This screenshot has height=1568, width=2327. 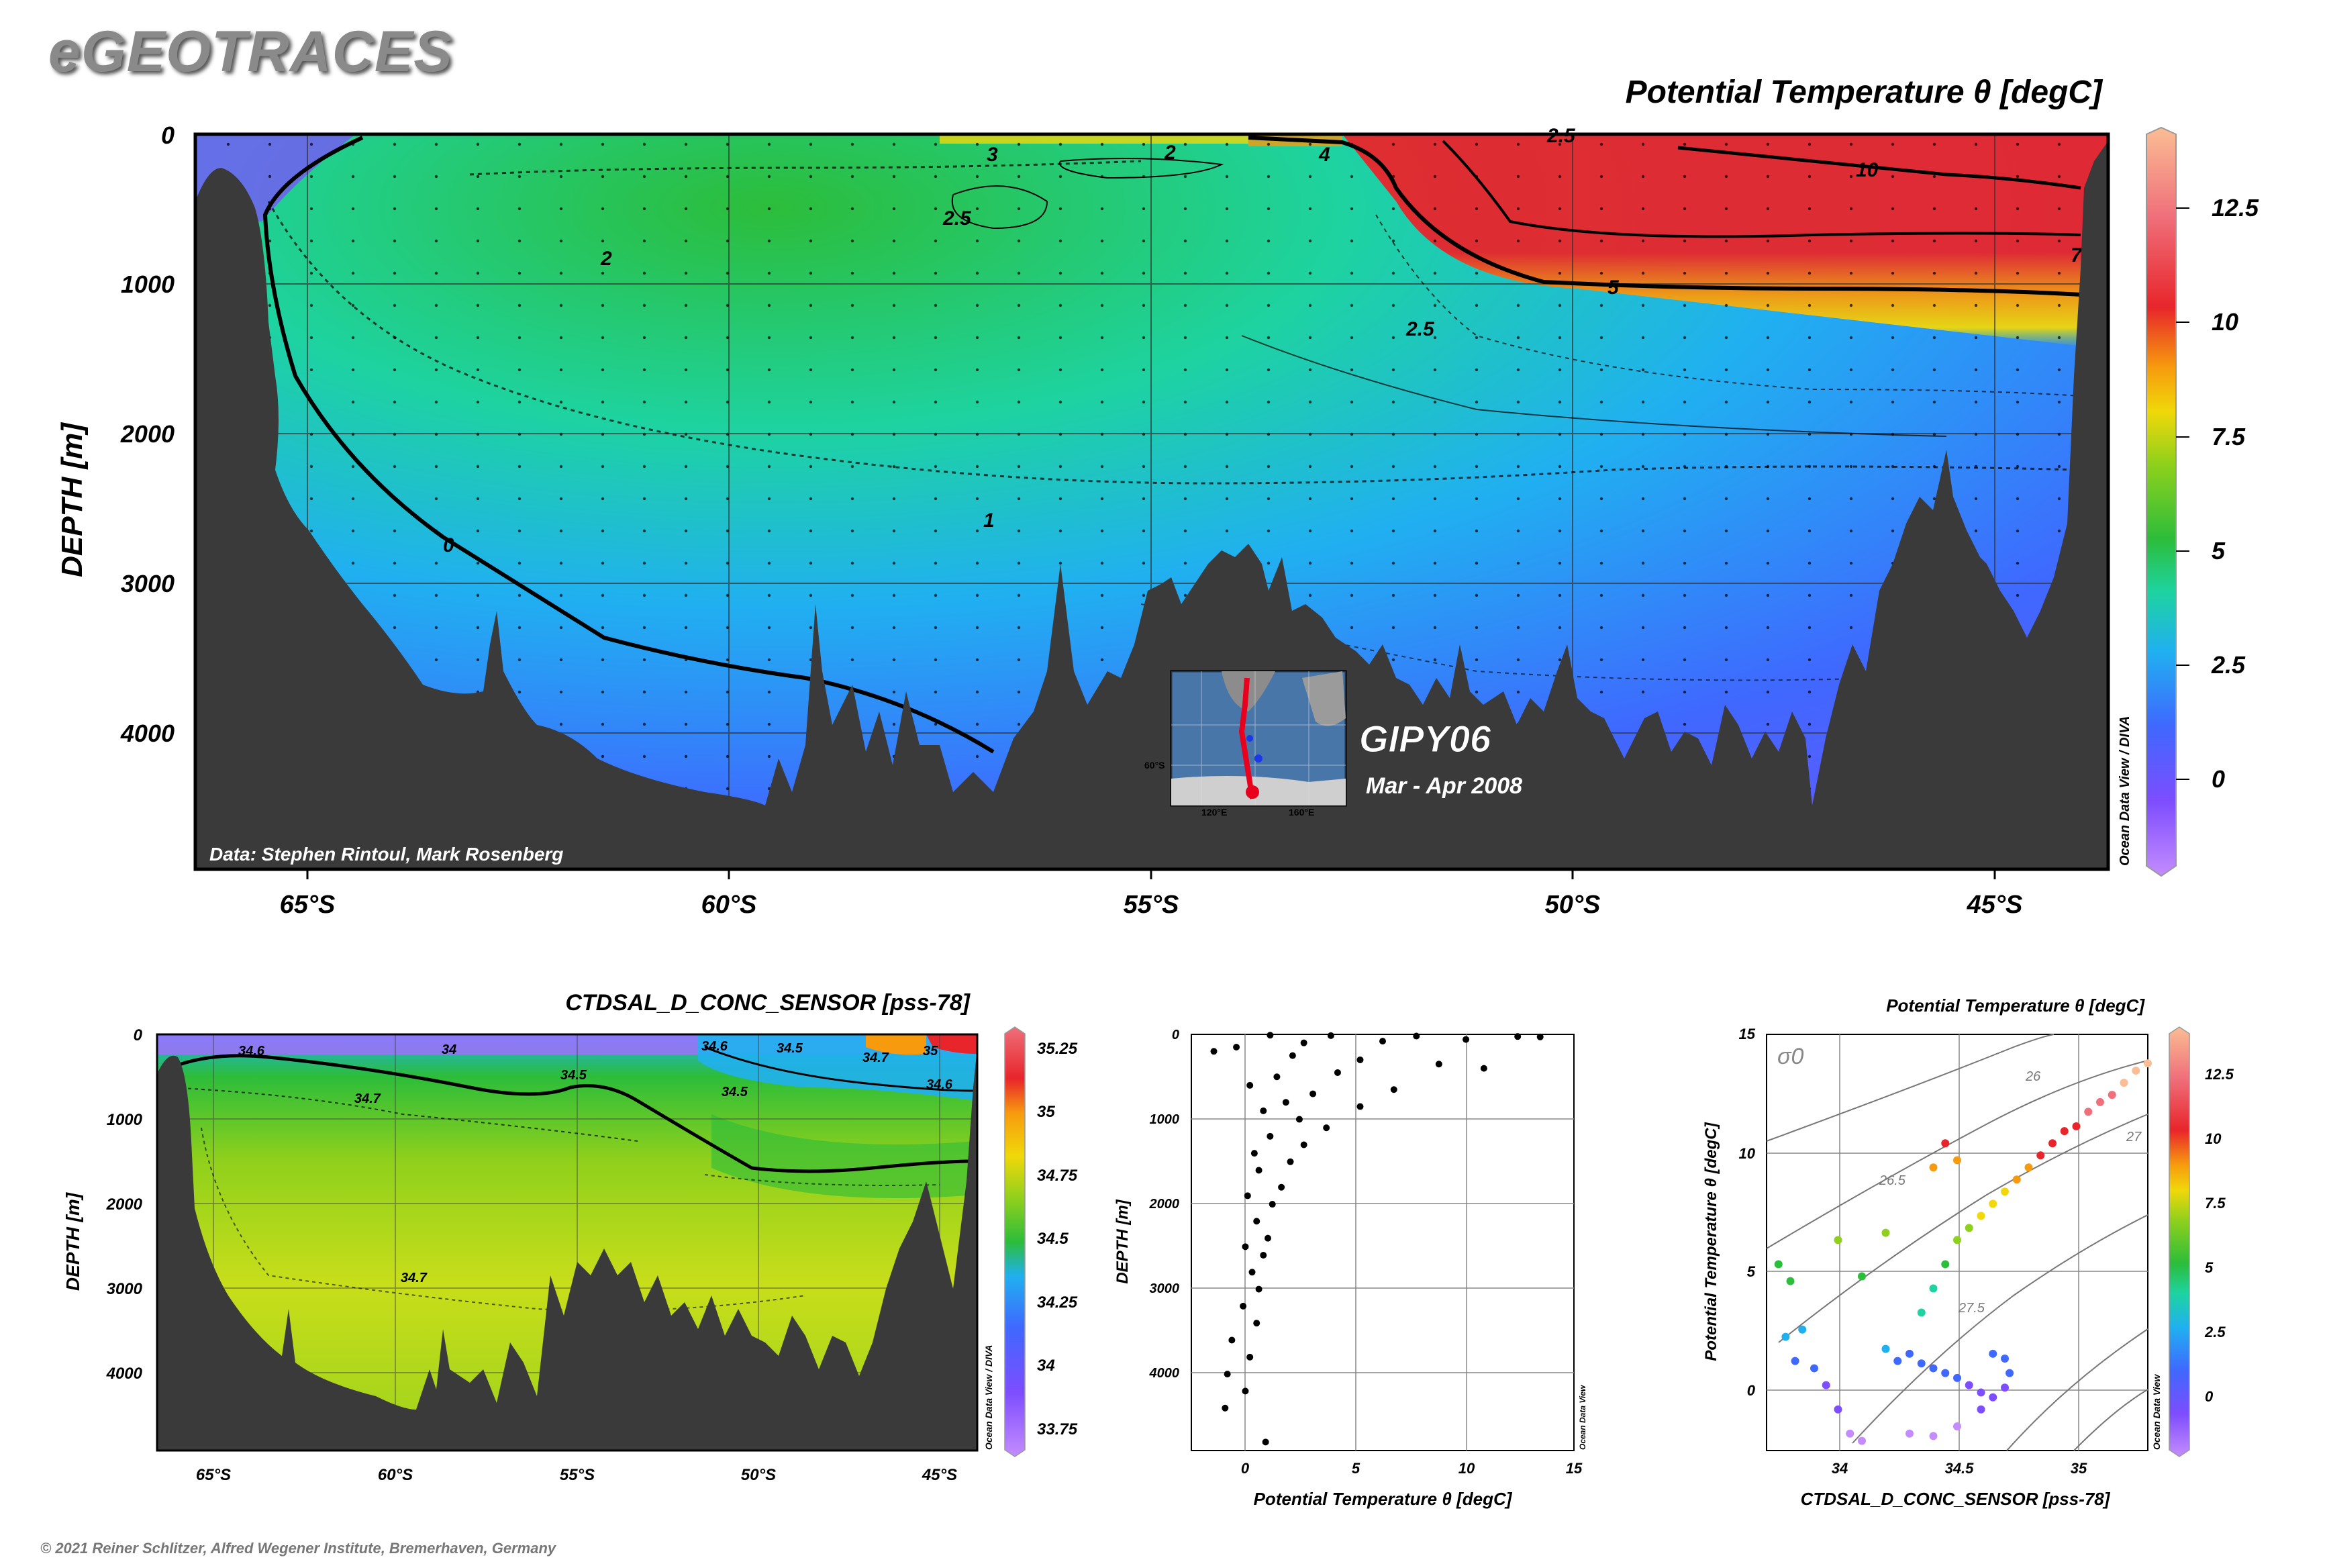 What do you see at coordinates (2215, 1204) in the screenshot?
I see `svg-text: 7.5` at bounding box center [2215, 1204].